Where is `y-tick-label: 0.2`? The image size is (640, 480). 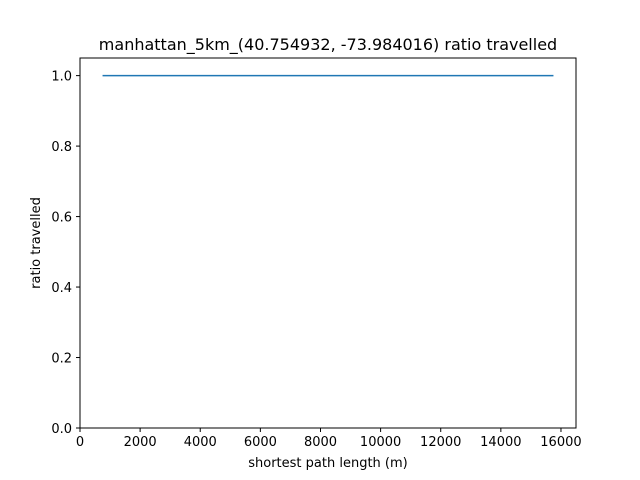 y-tick-label: 0.2 is located at coordinates (61, 359).